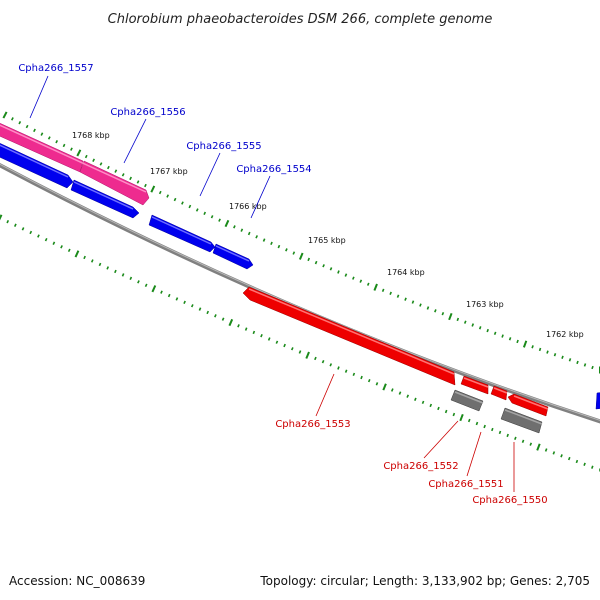 Image resolution: width=600 pixels, height=600 pixels. What do you see at coordinates (147, 112) in the screenshot?
I see `label-cpha266-1556: Cpha266_1556` at bounding box center [147, 112].